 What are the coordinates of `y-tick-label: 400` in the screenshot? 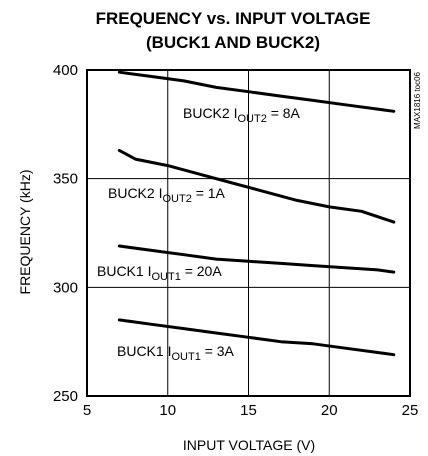 It's located at (65, 70).